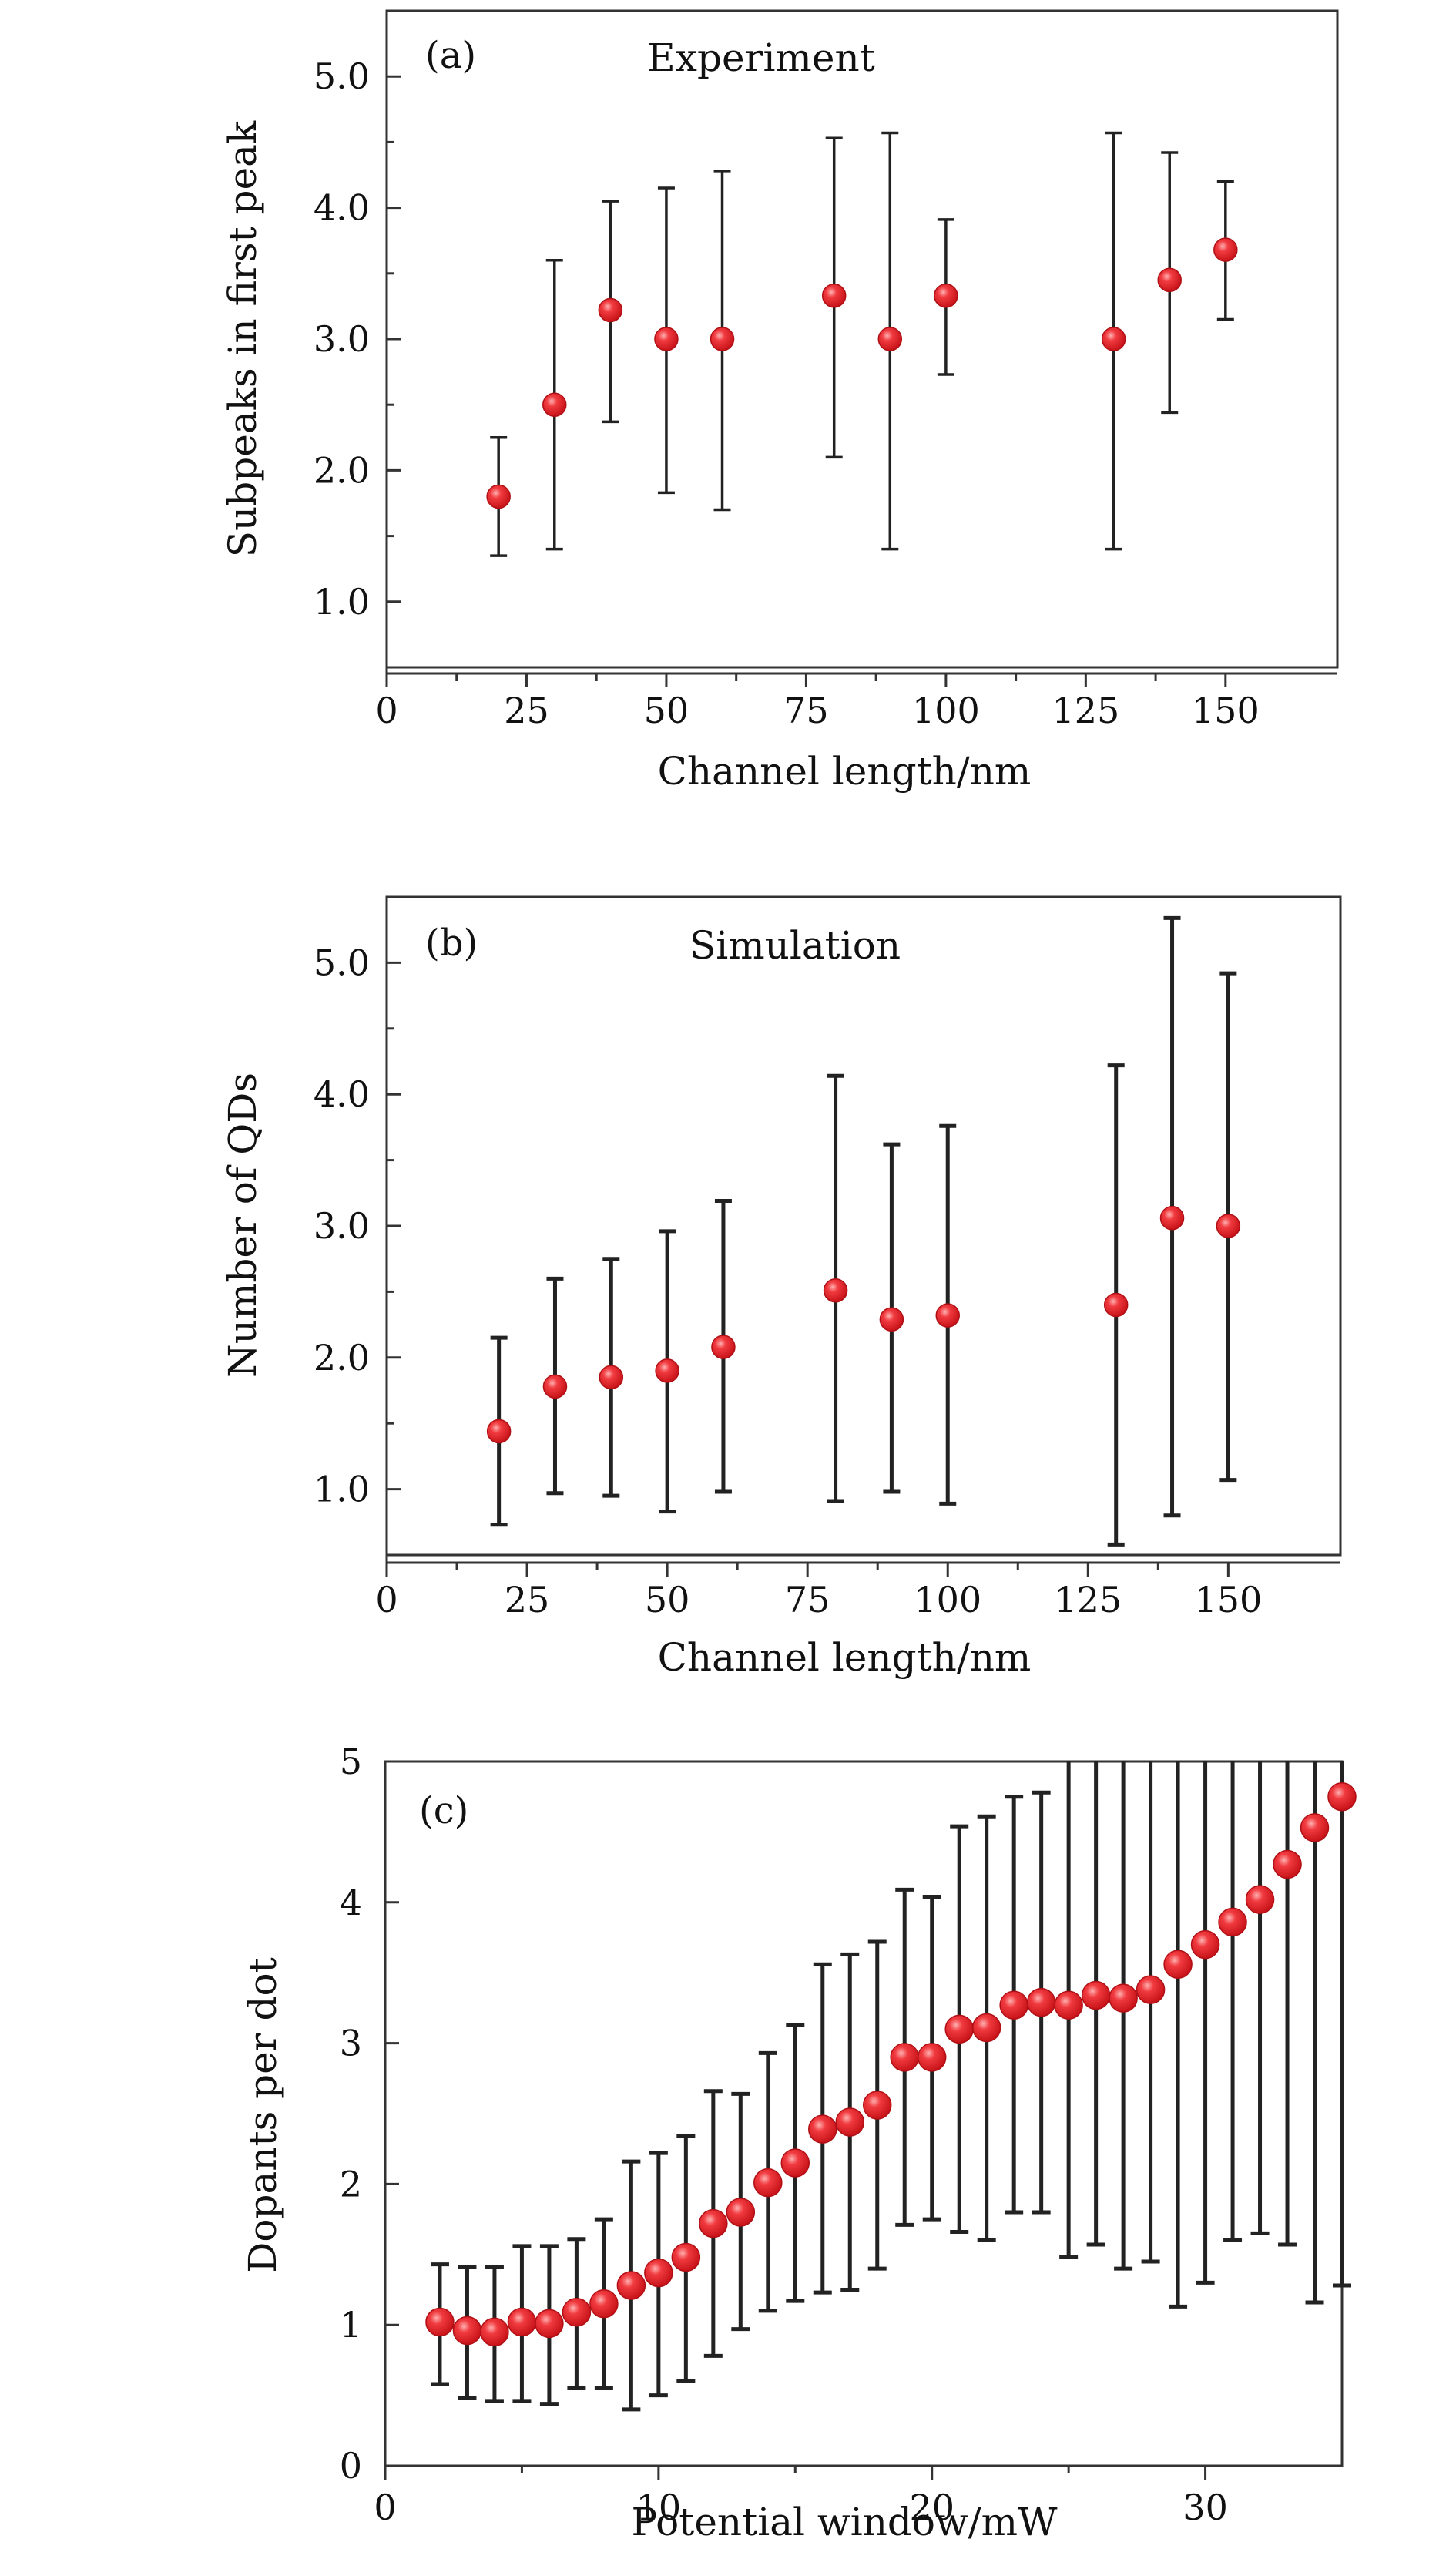 This screenshot has height=2549, width=1456. I want to click on y-tick-label-a: 1.0, so click(342, 602).